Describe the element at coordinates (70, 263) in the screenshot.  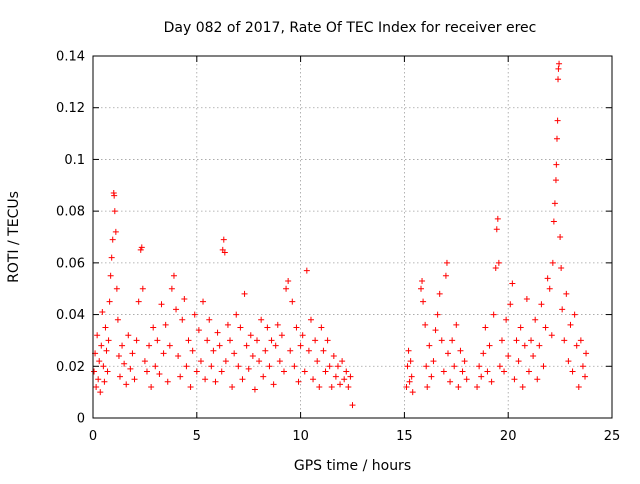
I see `y-tick-label: 0.06` at that location.